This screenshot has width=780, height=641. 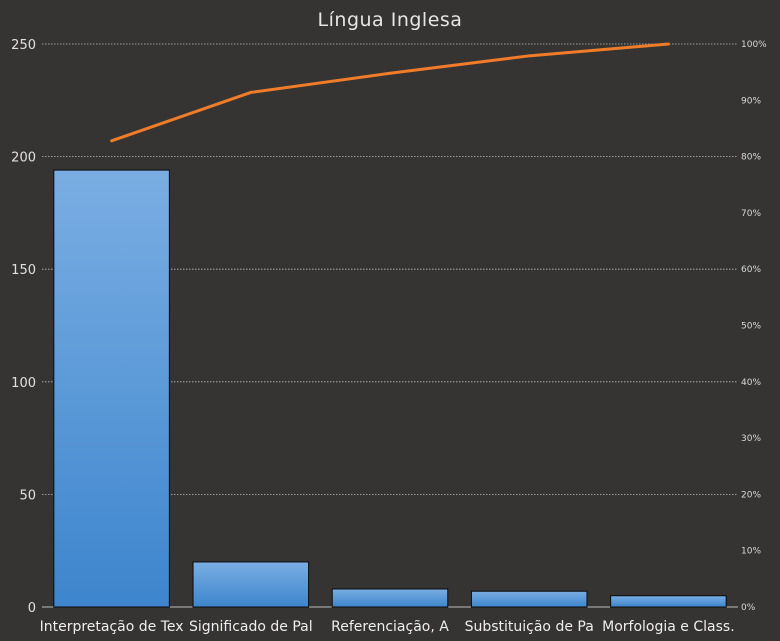 I want to click on y-tick-label: 200, so click(x=23, y=158).